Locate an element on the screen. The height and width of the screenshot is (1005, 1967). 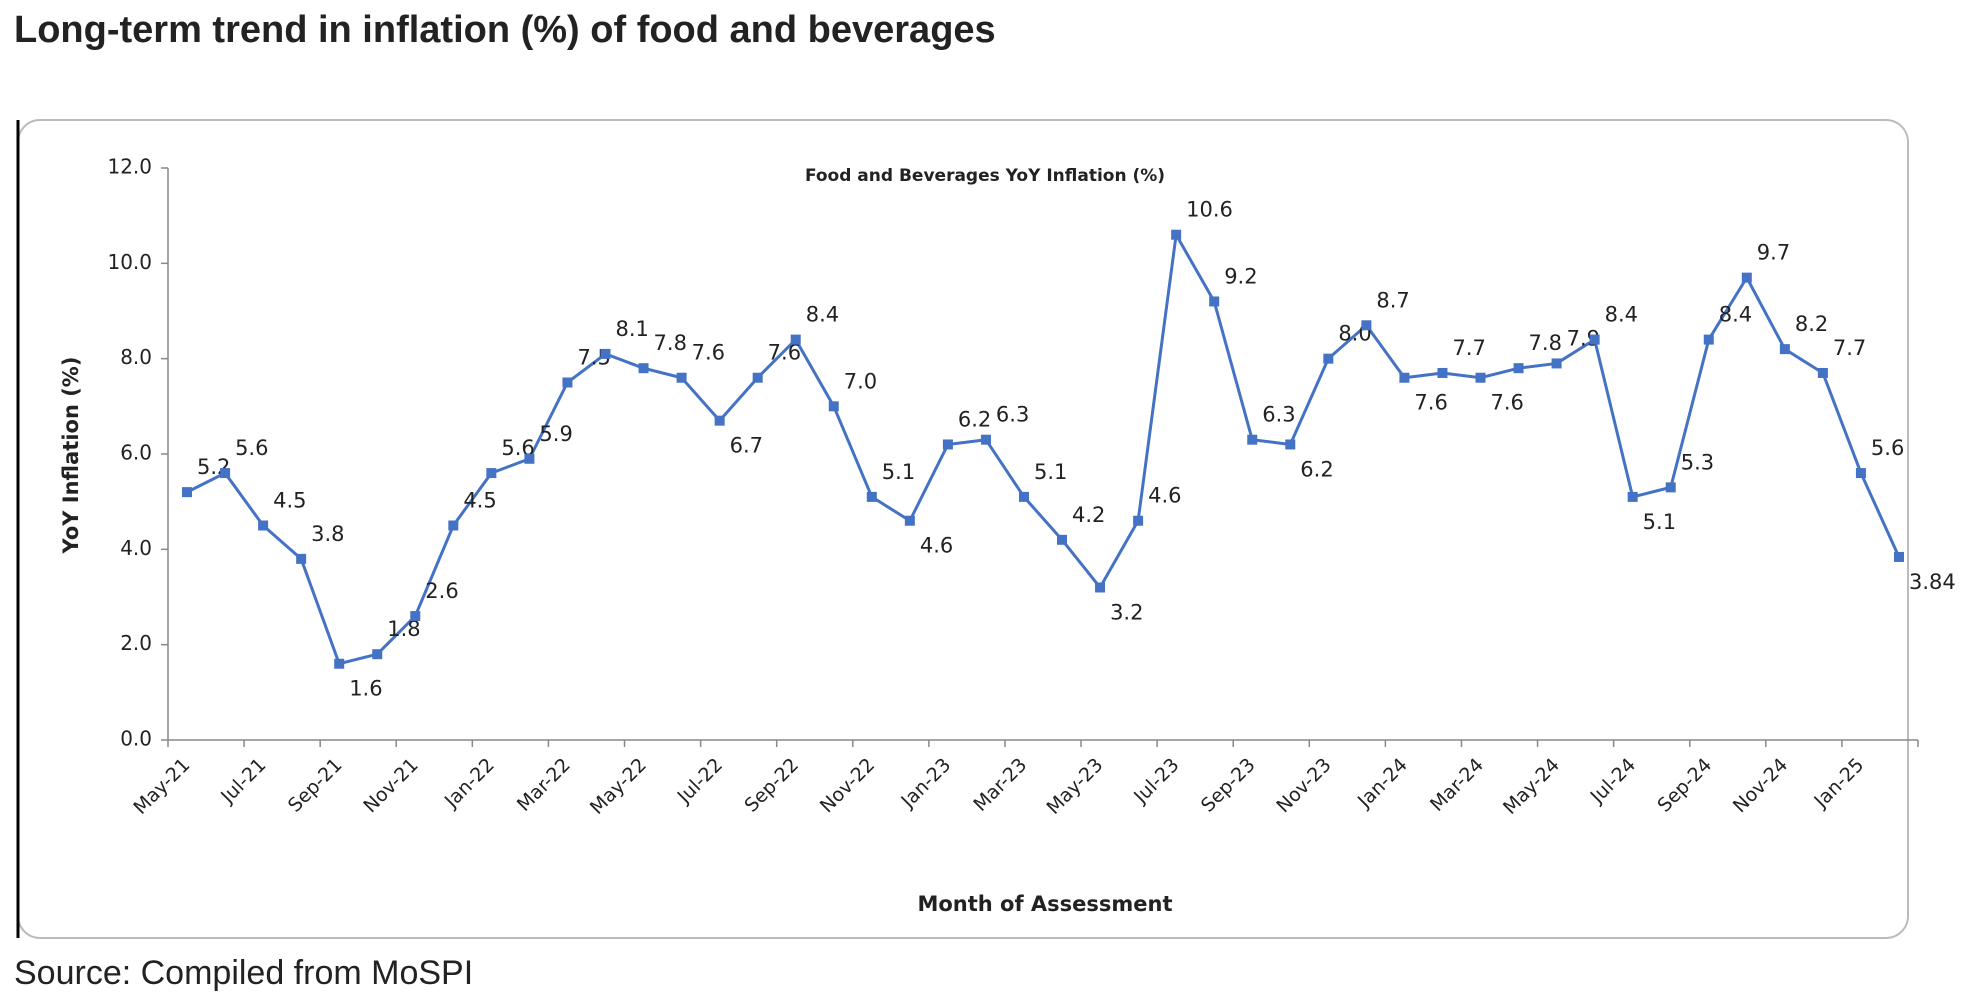
chart-title: Food and Beverages YoY Inflation (%) is located at coordinates (985, 176).